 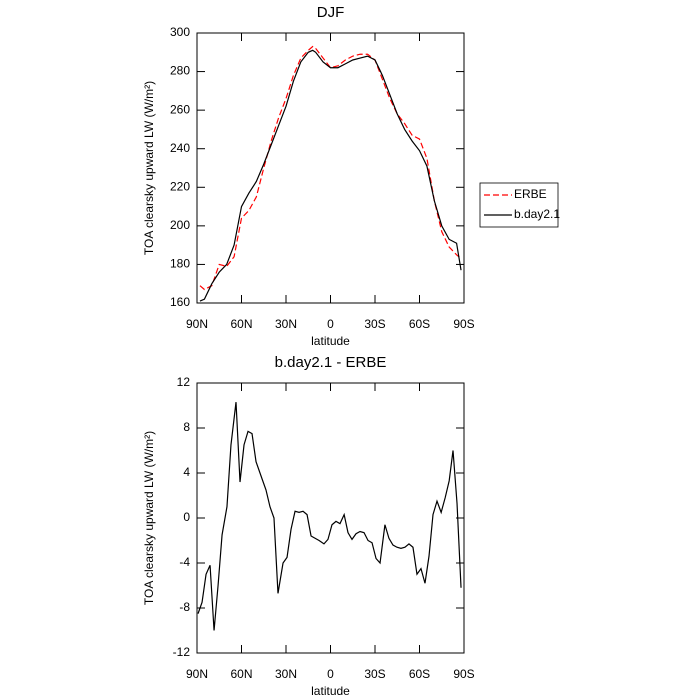 I want to click on y-tick-label: 220, so click(x=180, y=186).